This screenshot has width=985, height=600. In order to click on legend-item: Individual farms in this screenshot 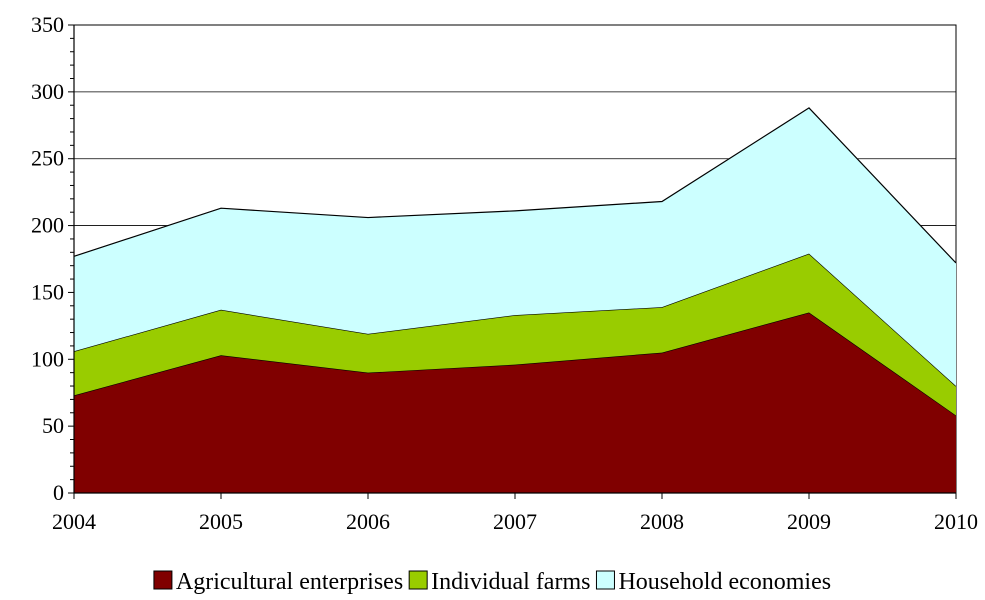, I will do `click(499, 582)`.